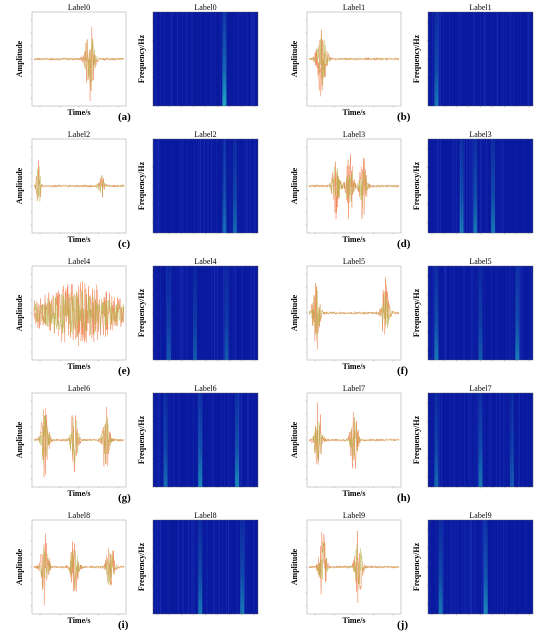 The image size is (550, 637). I want to click on waveform-x-label: Time/s, so click(354, 239).